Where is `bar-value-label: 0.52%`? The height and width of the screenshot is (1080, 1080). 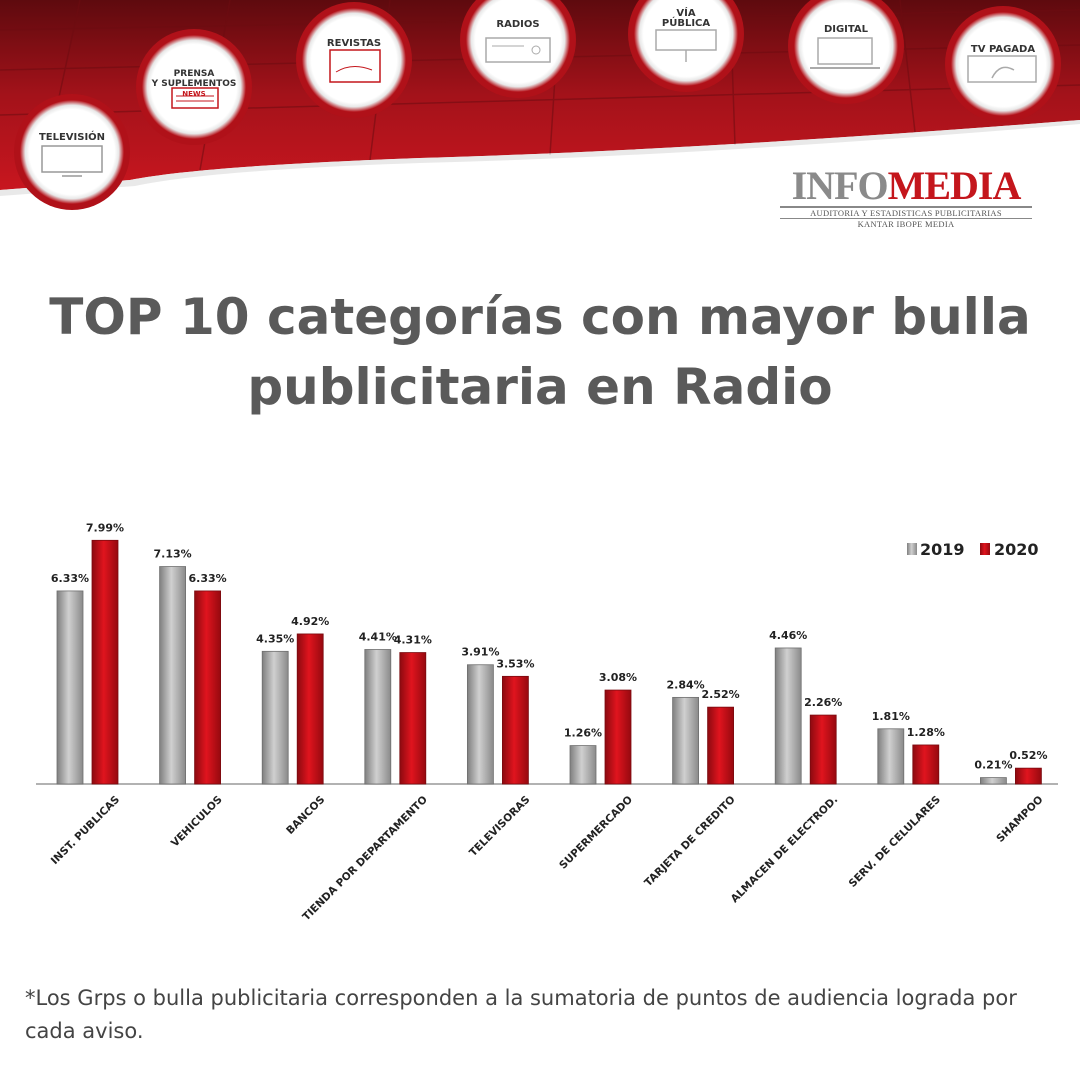 bar-value-label: 0.52% is located at coordinates (1028, 755).